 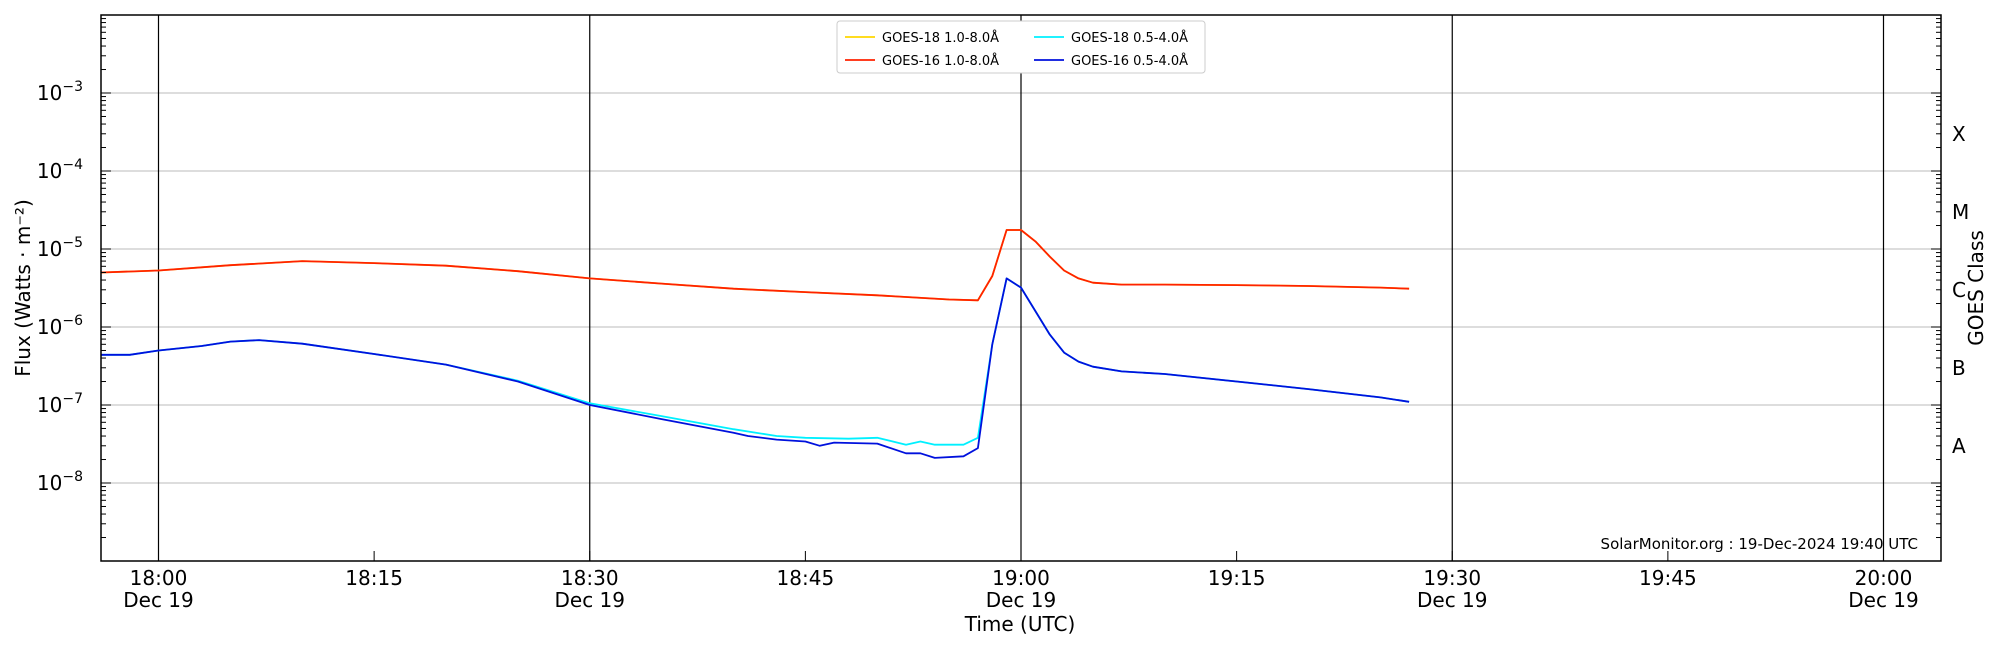 I want to click on y-tick-label: 10⁻⁵, so click(x=60, y=248).